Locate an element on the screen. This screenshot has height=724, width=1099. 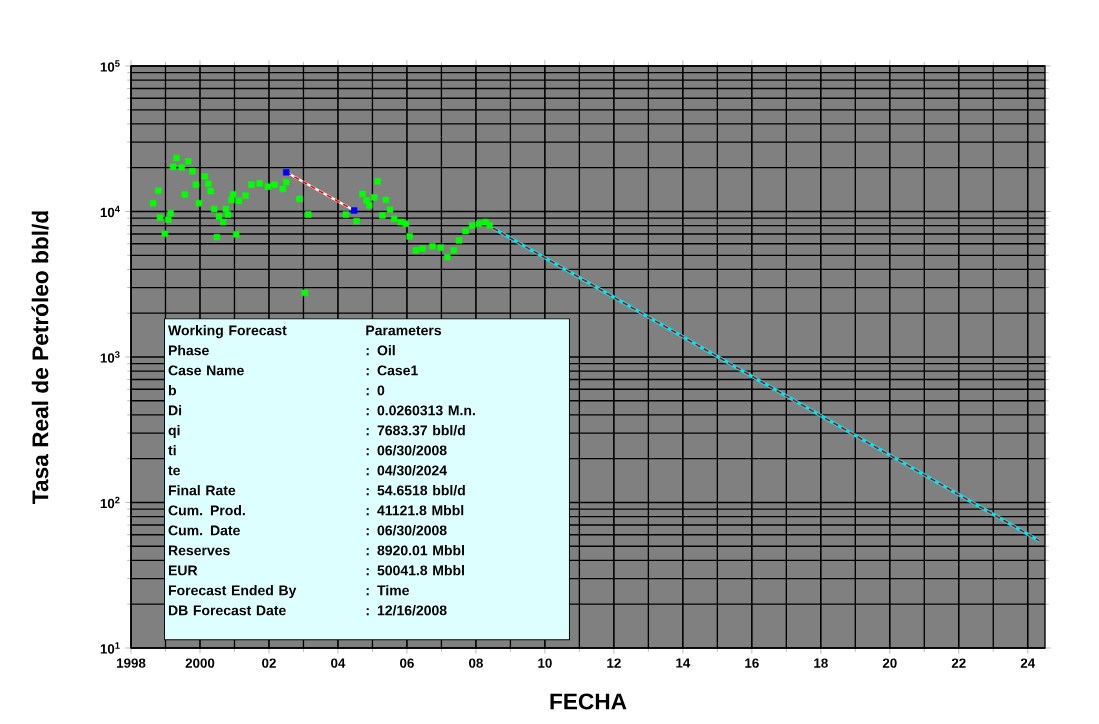
annotation: : 0.0260313 M.n. is located at coordinates (420, 410).